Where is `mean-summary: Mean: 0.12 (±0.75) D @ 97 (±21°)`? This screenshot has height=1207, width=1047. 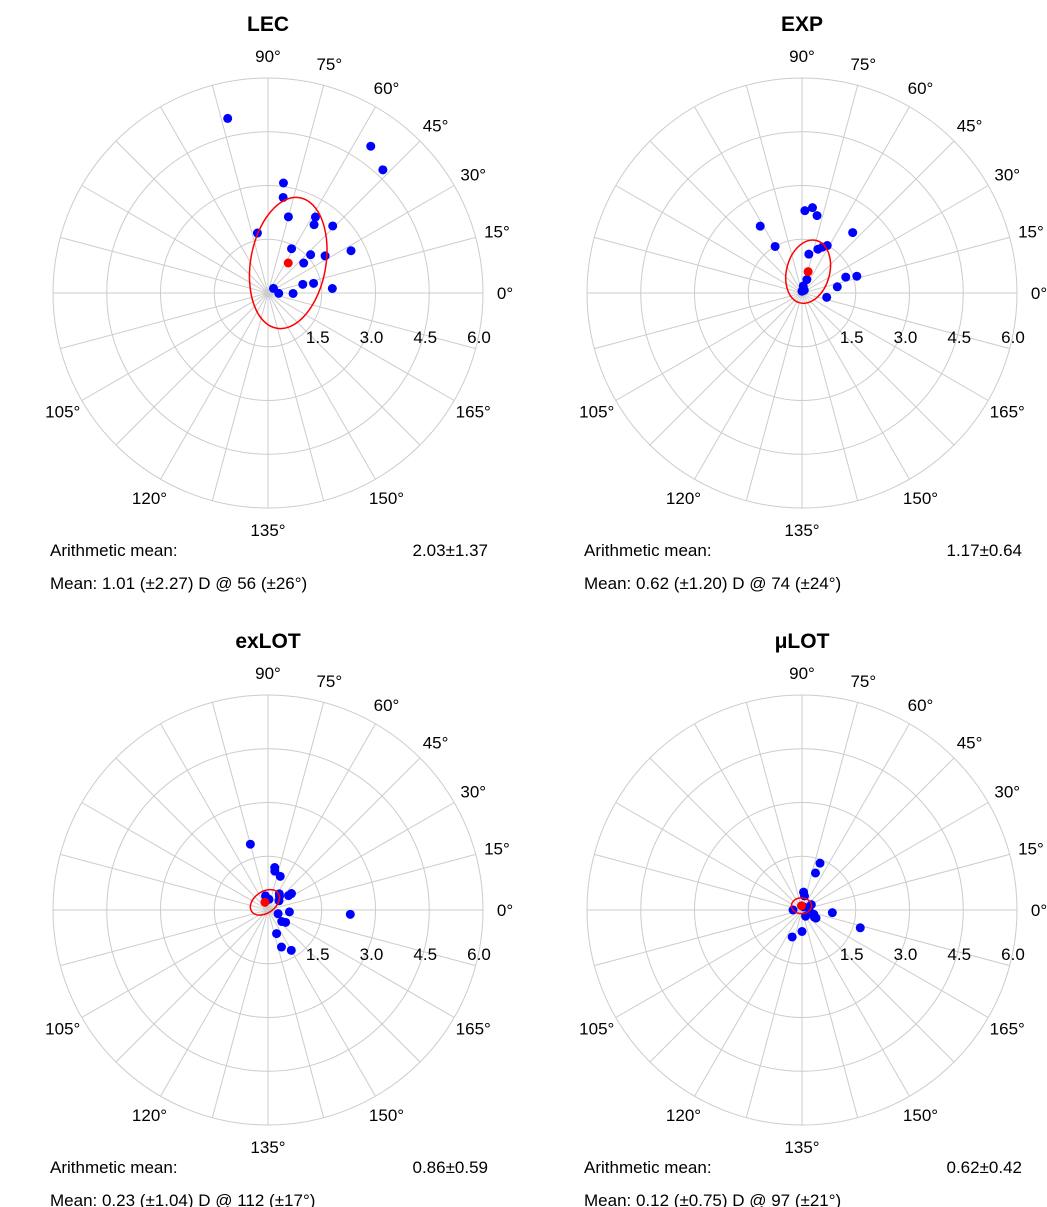 mean-summary: Mean: 0.12 (±0.75) D @ 97 (±21°) is located at coordinates (712, 1199).